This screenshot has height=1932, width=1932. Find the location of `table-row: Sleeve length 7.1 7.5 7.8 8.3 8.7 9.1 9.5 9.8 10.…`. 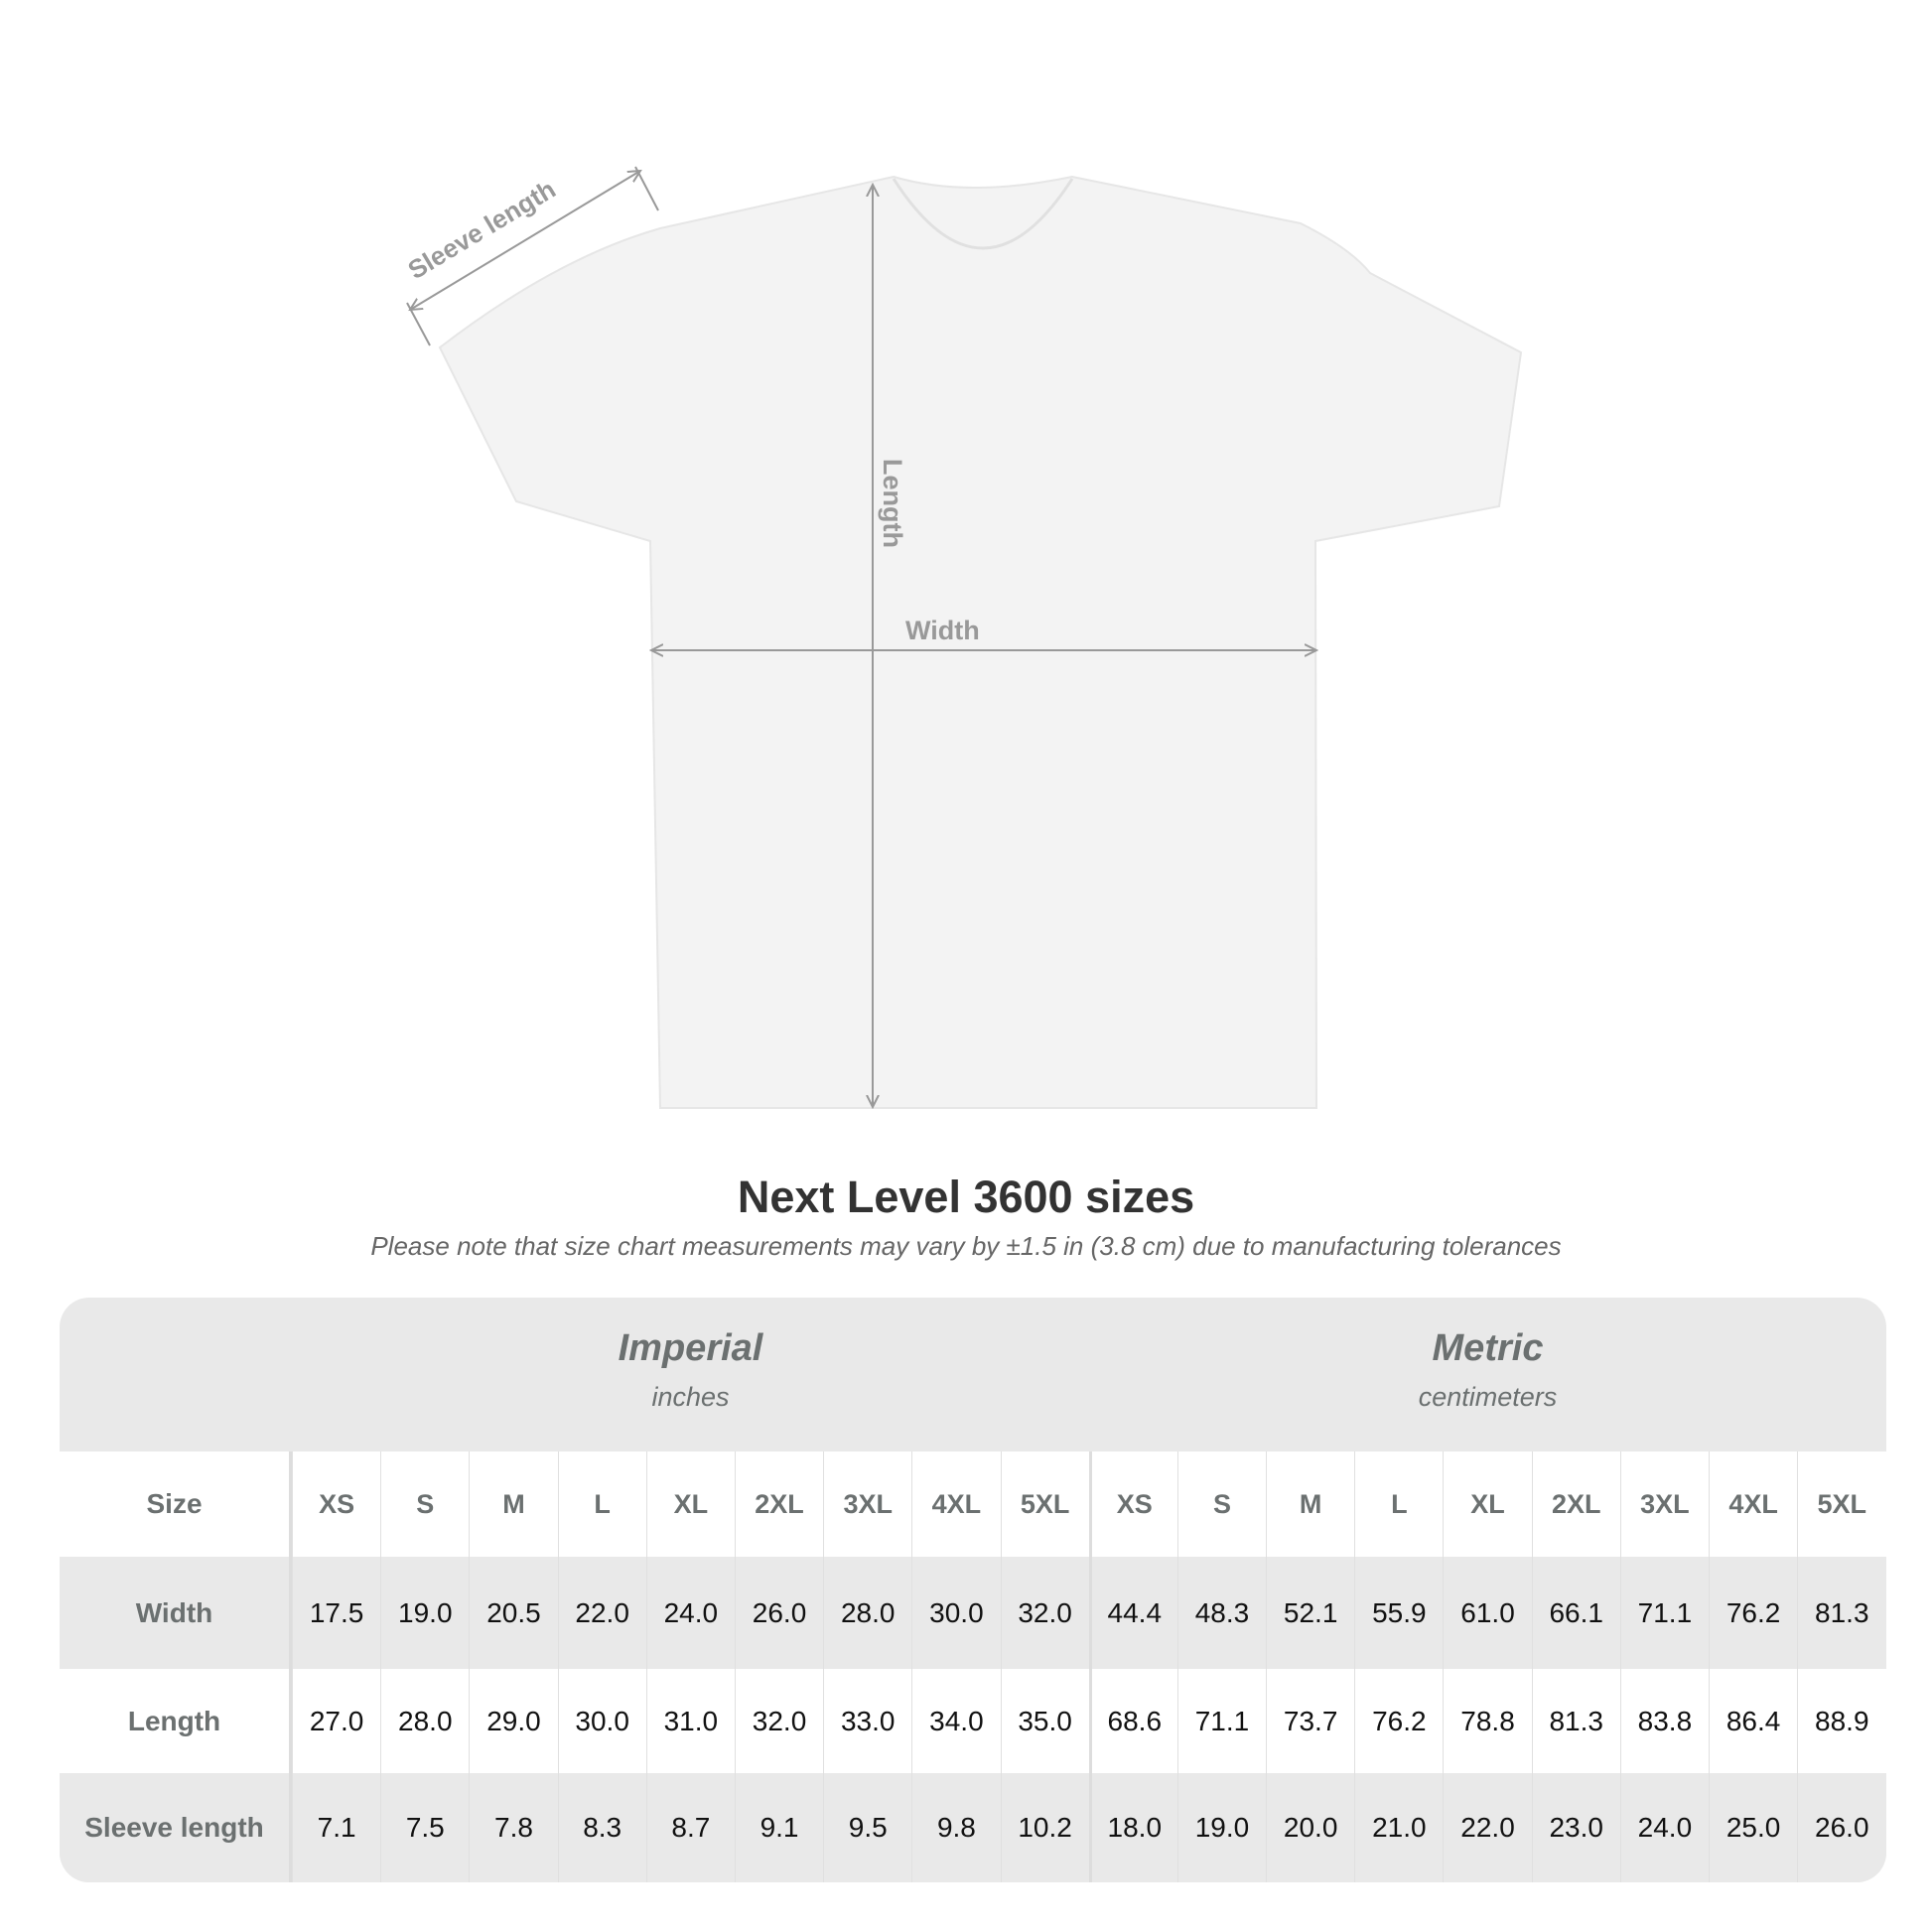

table-row: Sleeve length 7.1 7.5 7.8 8.3 8.7 9.1 9.5 9.8 10.… is located at coordinates (973, 1828).